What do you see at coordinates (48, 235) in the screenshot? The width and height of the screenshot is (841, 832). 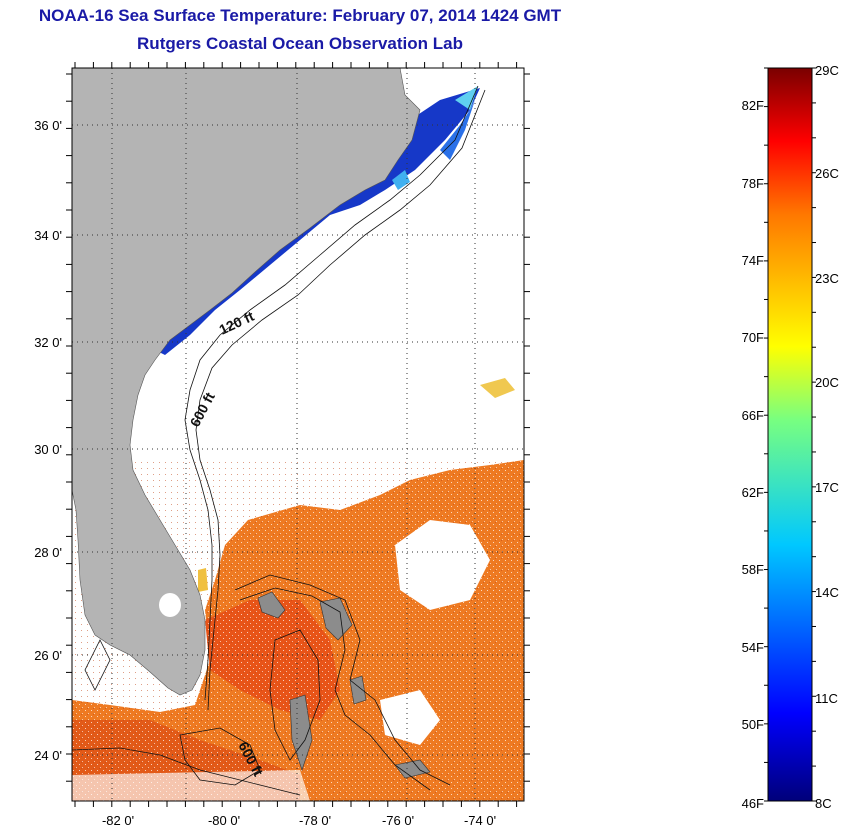 I see `lat-label: 34 0'` at bounding box center [48, 235].